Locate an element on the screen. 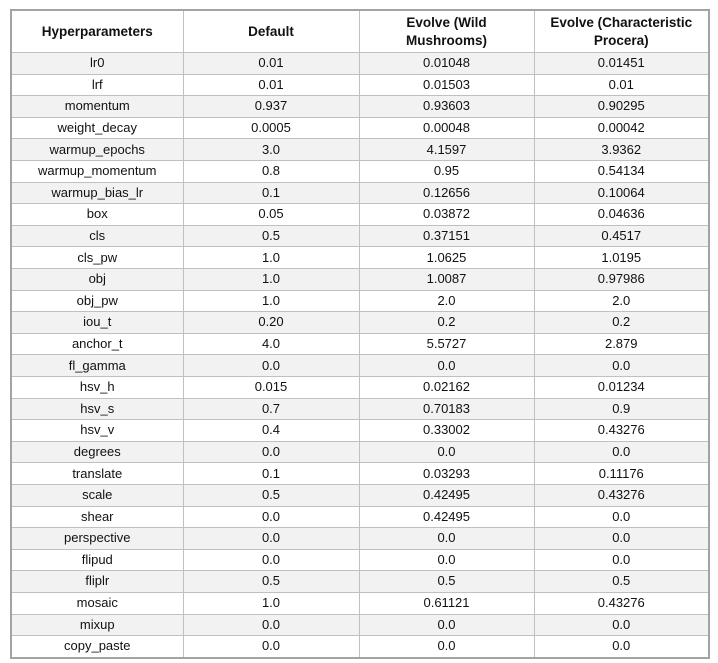  table-row: degrees 0.0 0.0 0.0 is located at coordinates (360, 452).